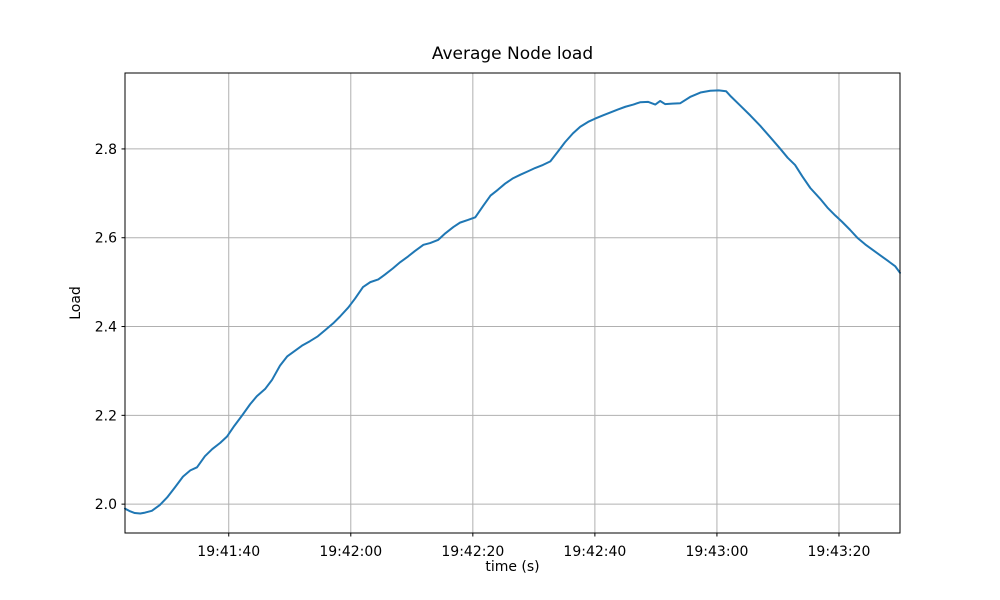  What do you see at coordinates (512, 567) in the screenshot?
I see `x-axis-label: time (s)` at bounding box center [512, 567].